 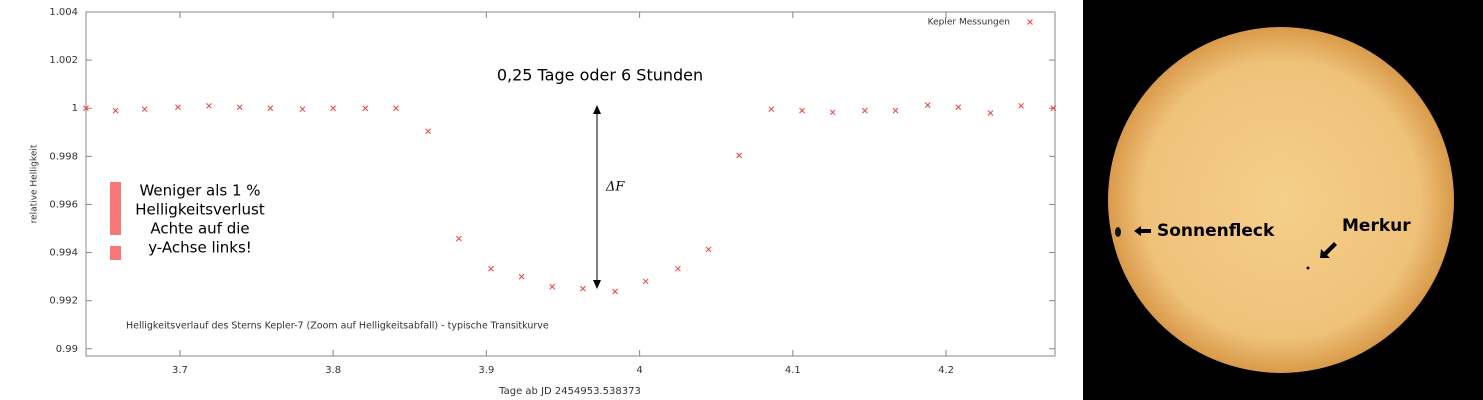 I want to click on x-tick-label: 4.2, so click(x=946, y=370).